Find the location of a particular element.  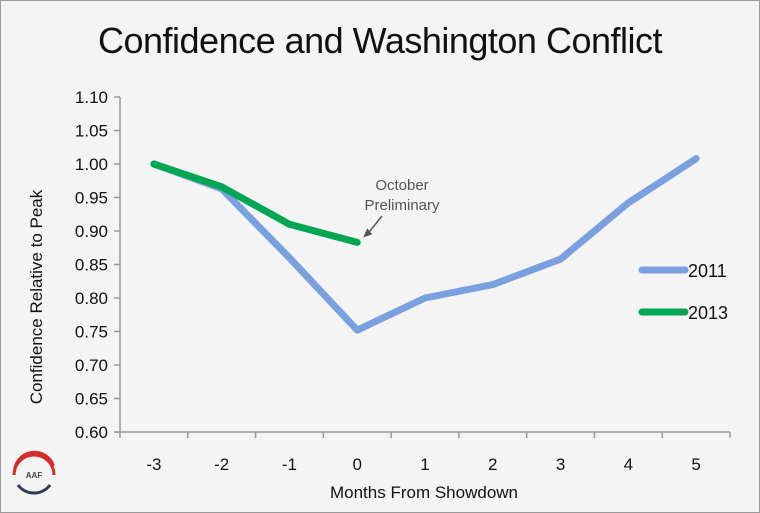

legend: 2011 2013 is located at coordinates (683, 292).